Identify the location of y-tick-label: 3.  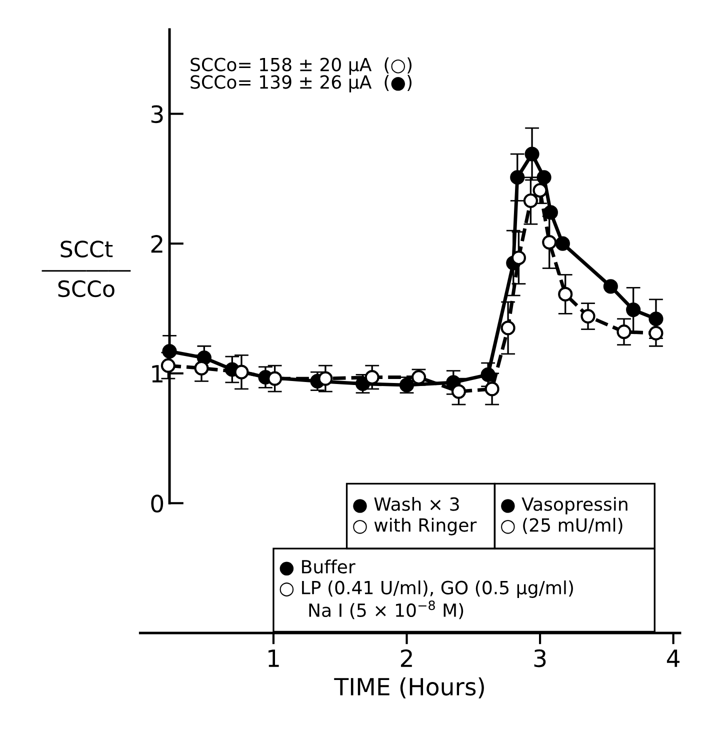
(157, 114).